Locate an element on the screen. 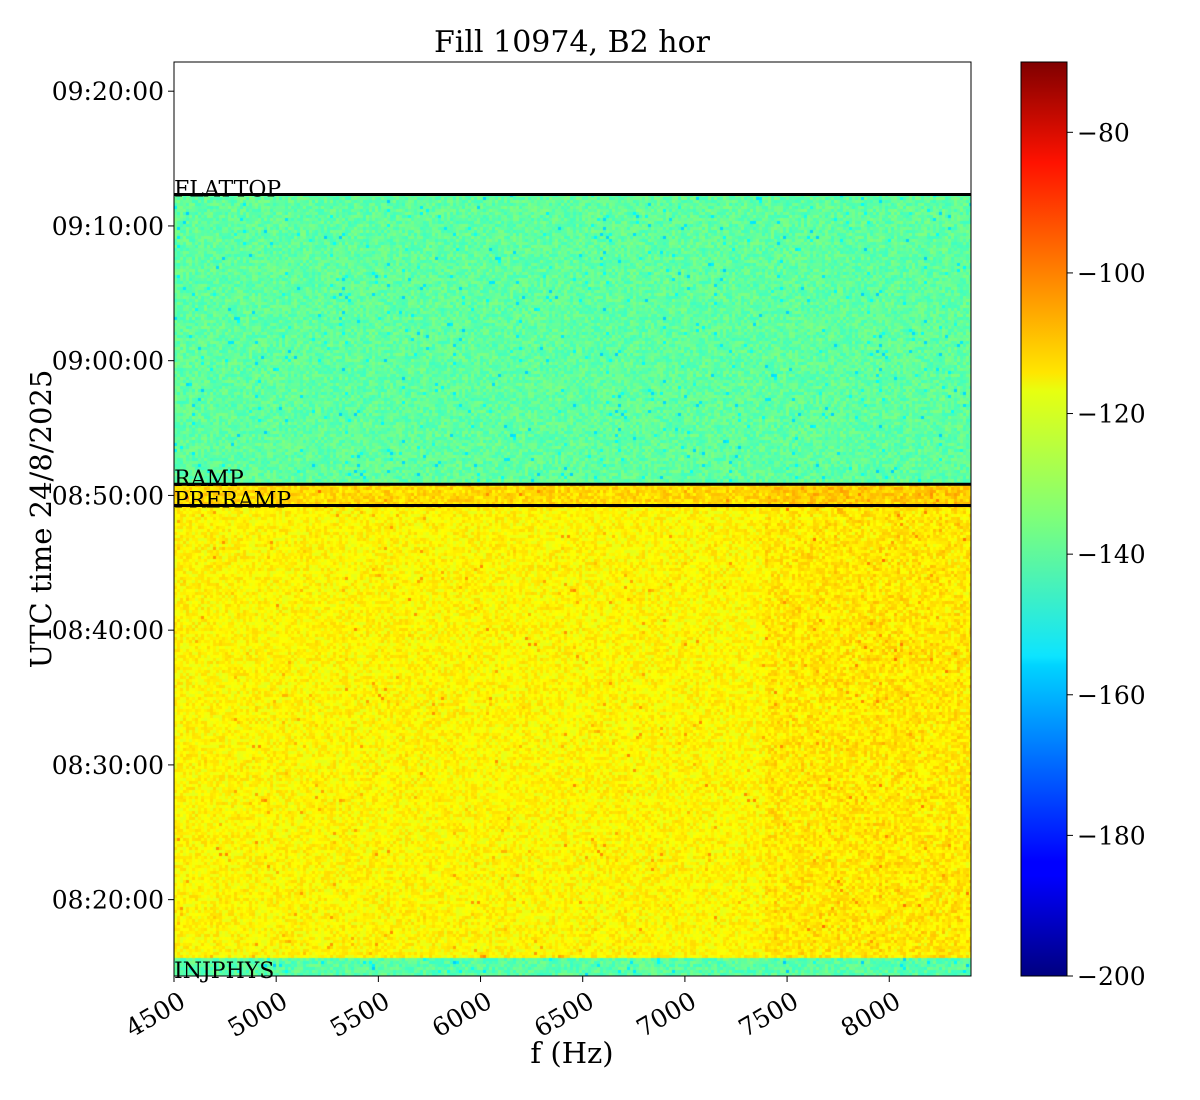  colorbar-tick-label: −100 is located at coordinates (1111, 273).